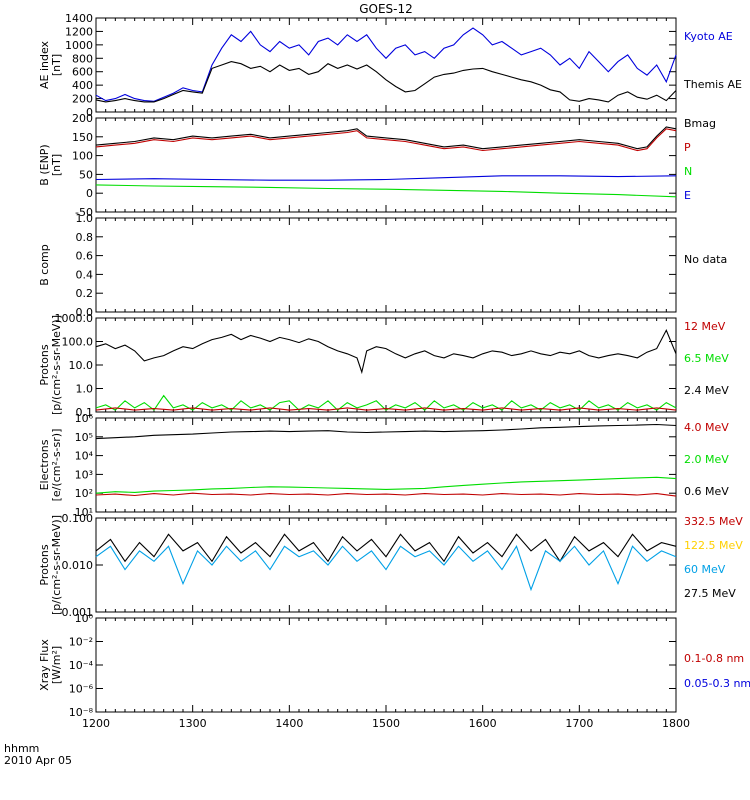 Image resolution: width=750 pixels, height=800 pixels. I want to click on panel-2-legend-label: N, so click(688, 171).